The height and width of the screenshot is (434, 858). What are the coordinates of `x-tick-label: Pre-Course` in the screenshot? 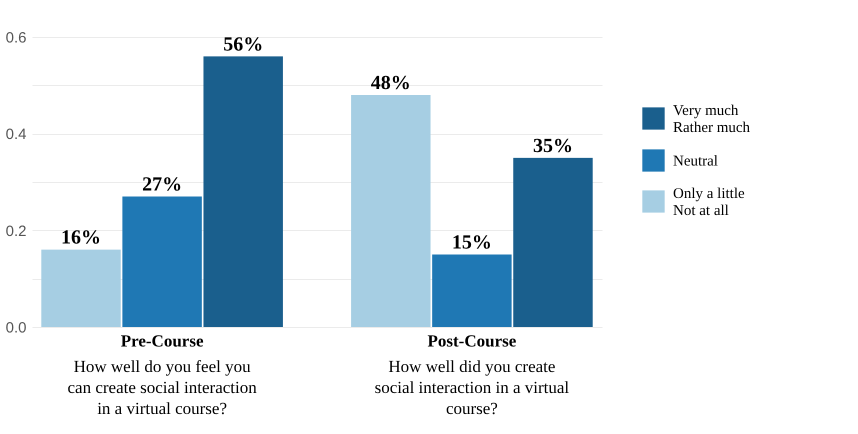 It's located at (162, 341).